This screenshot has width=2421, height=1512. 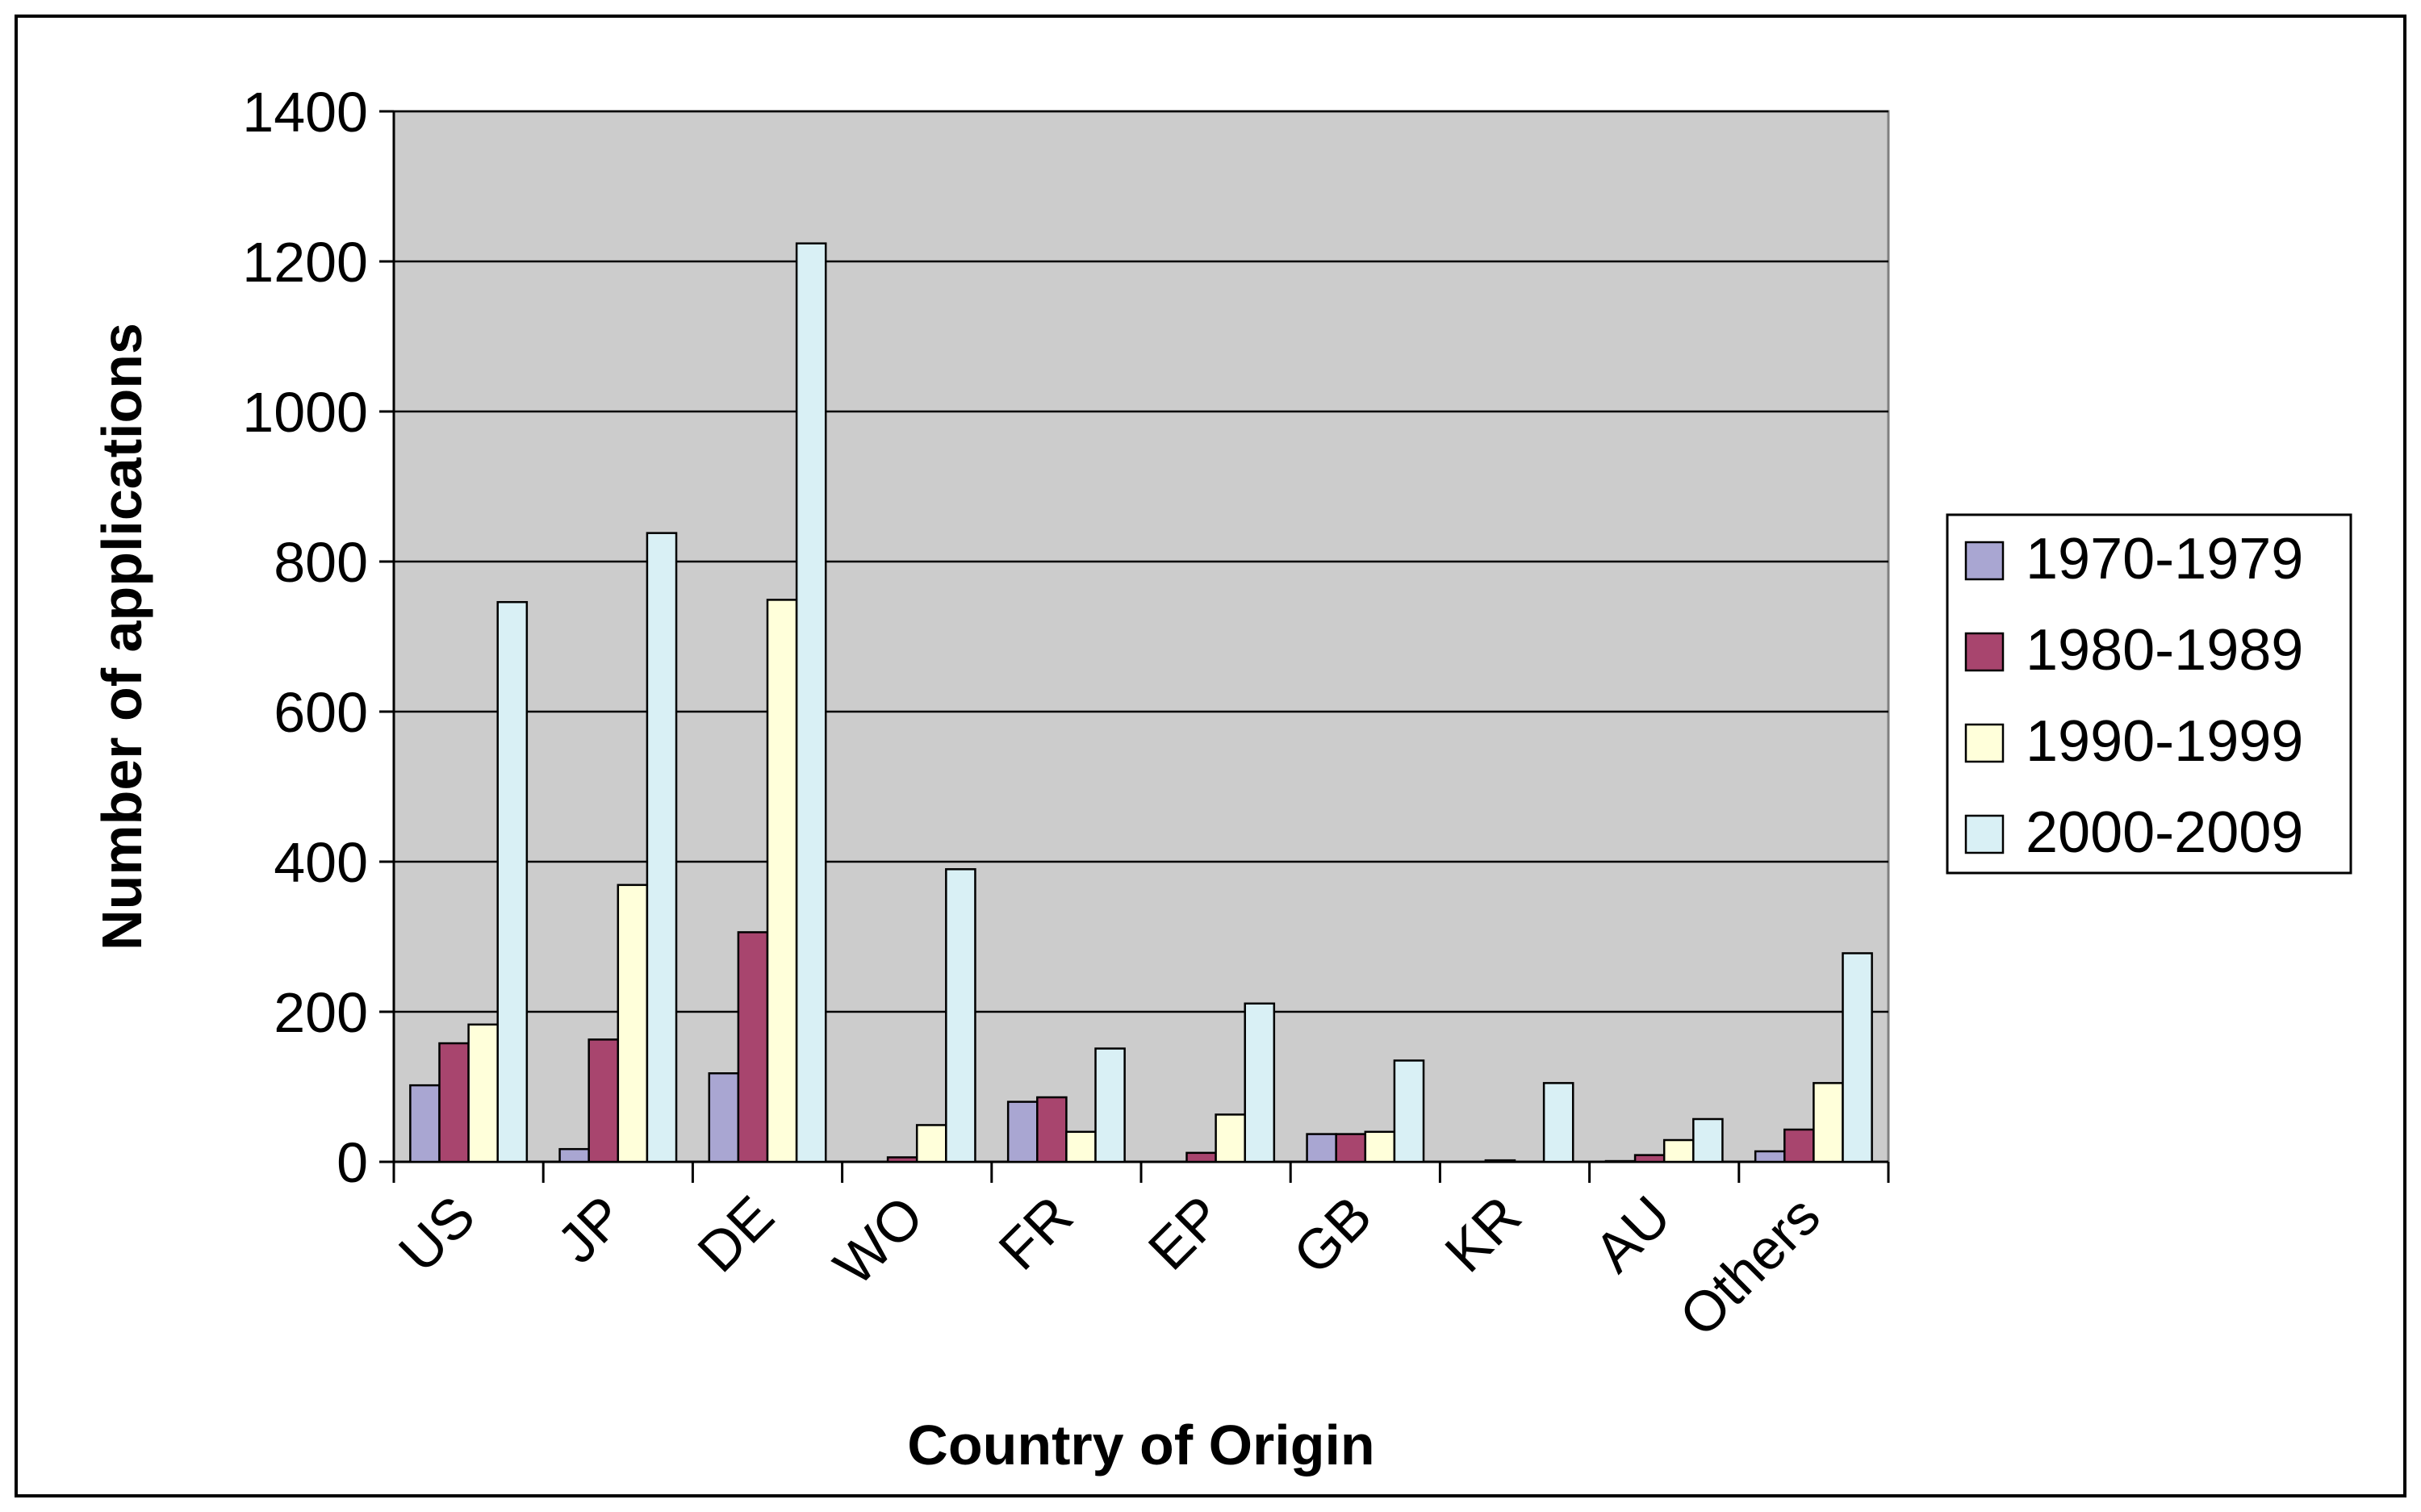 I want to click on legend-label: 1980-1989, so click(x=2164, y=650).